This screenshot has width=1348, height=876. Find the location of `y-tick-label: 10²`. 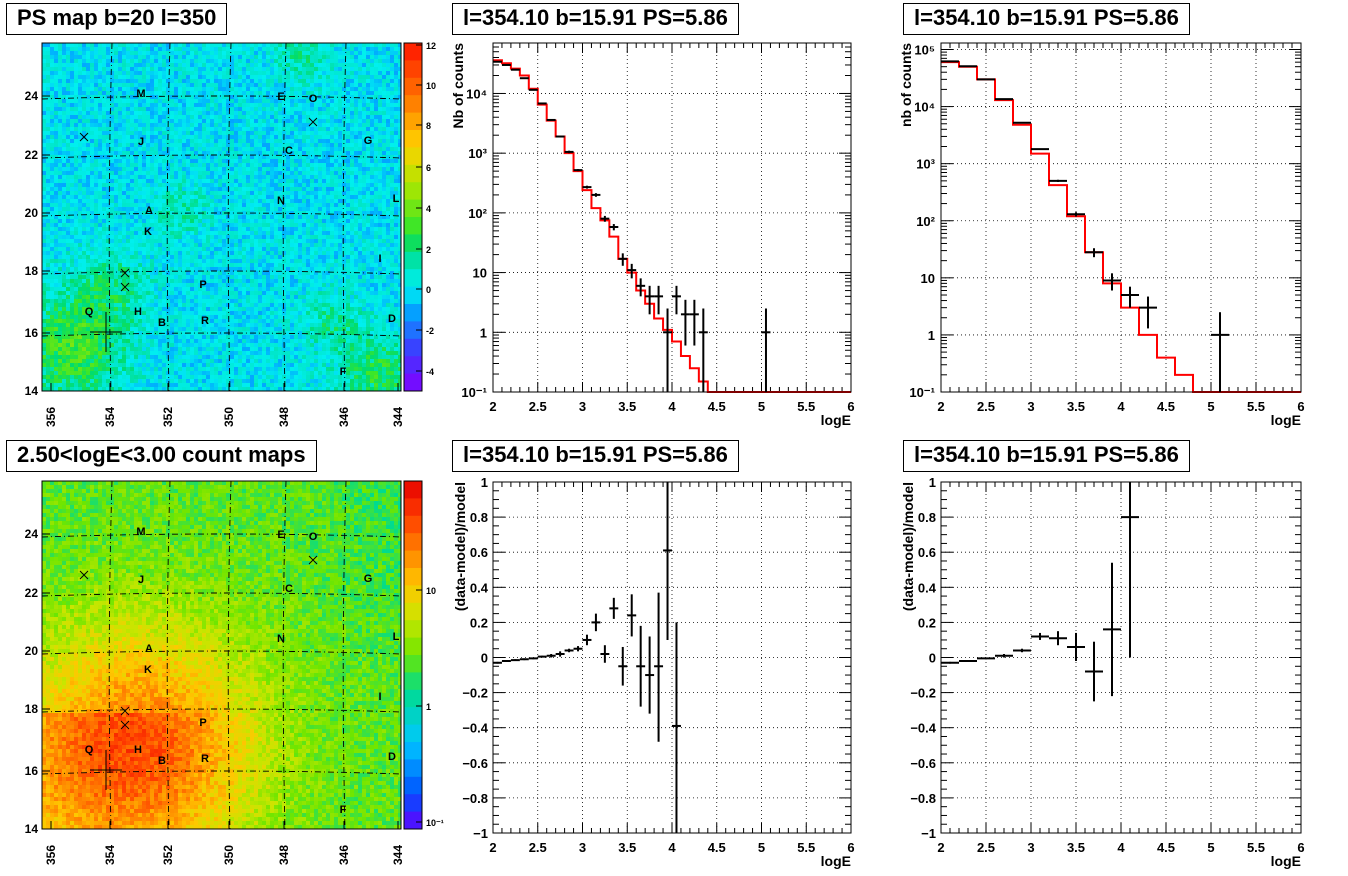

y-tick-label: 10² is located at coordinates (477, 213).